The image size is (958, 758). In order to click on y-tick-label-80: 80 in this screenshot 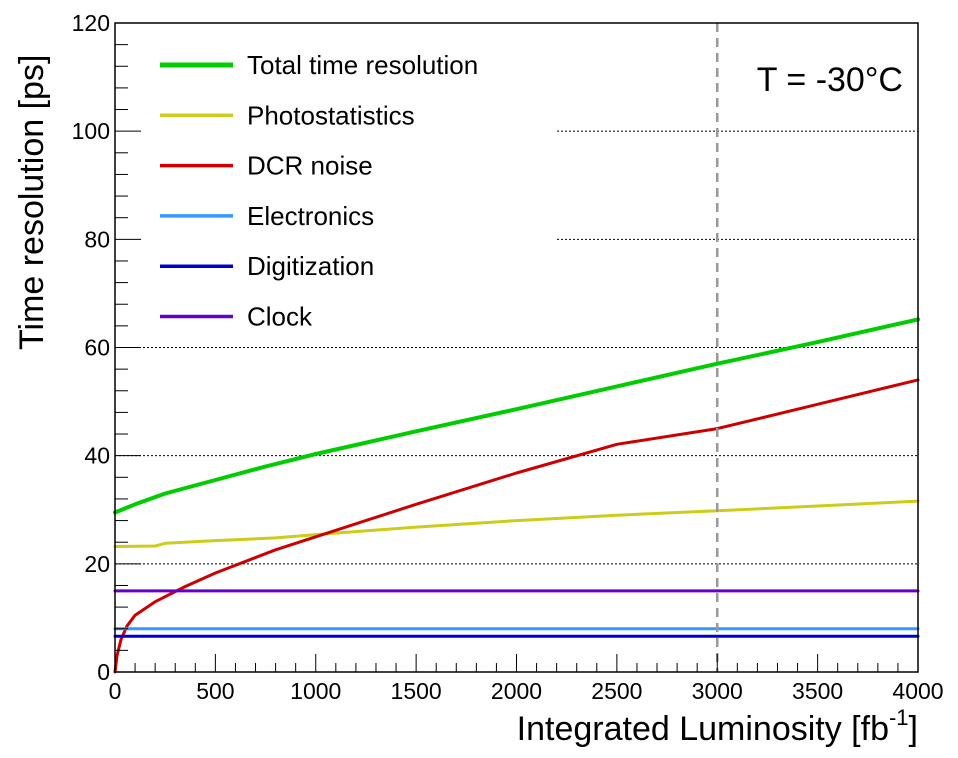, I will do `click(97, 239)`.